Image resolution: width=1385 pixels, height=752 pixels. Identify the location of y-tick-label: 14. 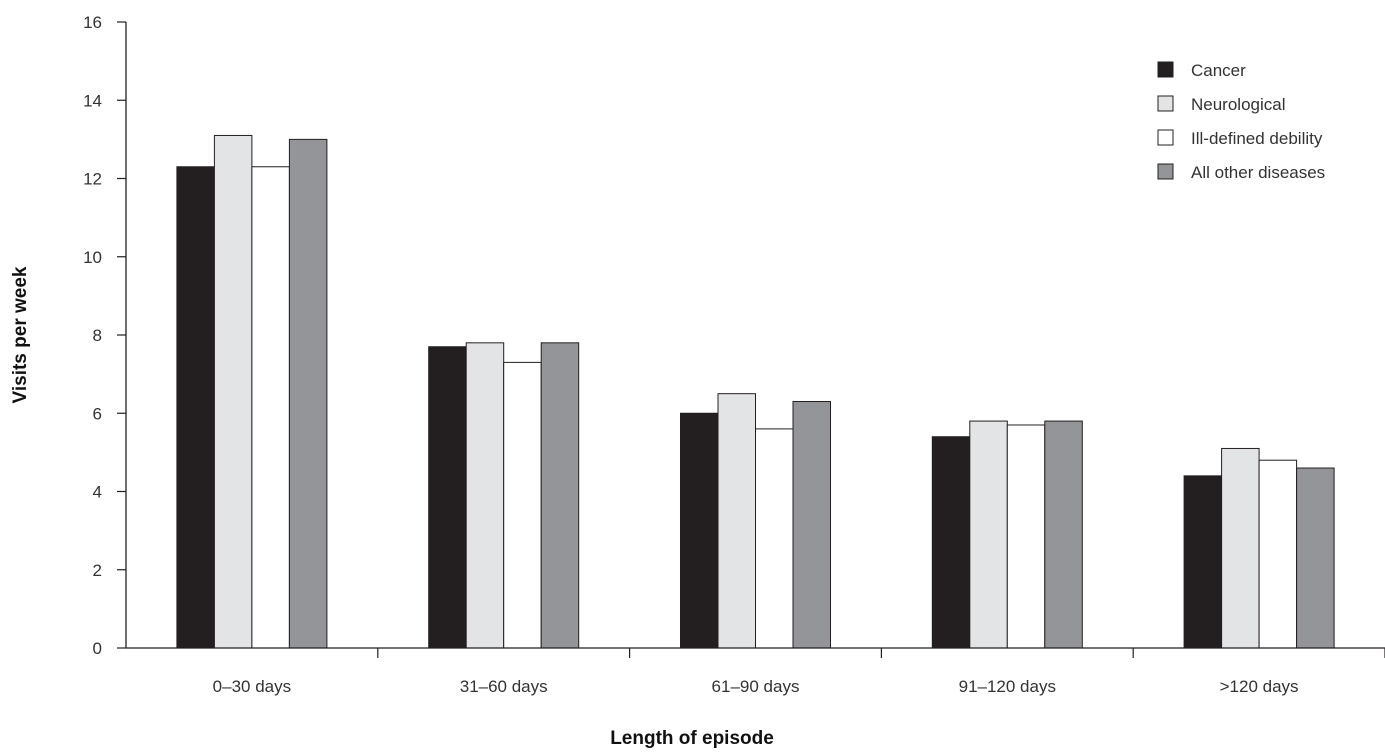
(92, 100).